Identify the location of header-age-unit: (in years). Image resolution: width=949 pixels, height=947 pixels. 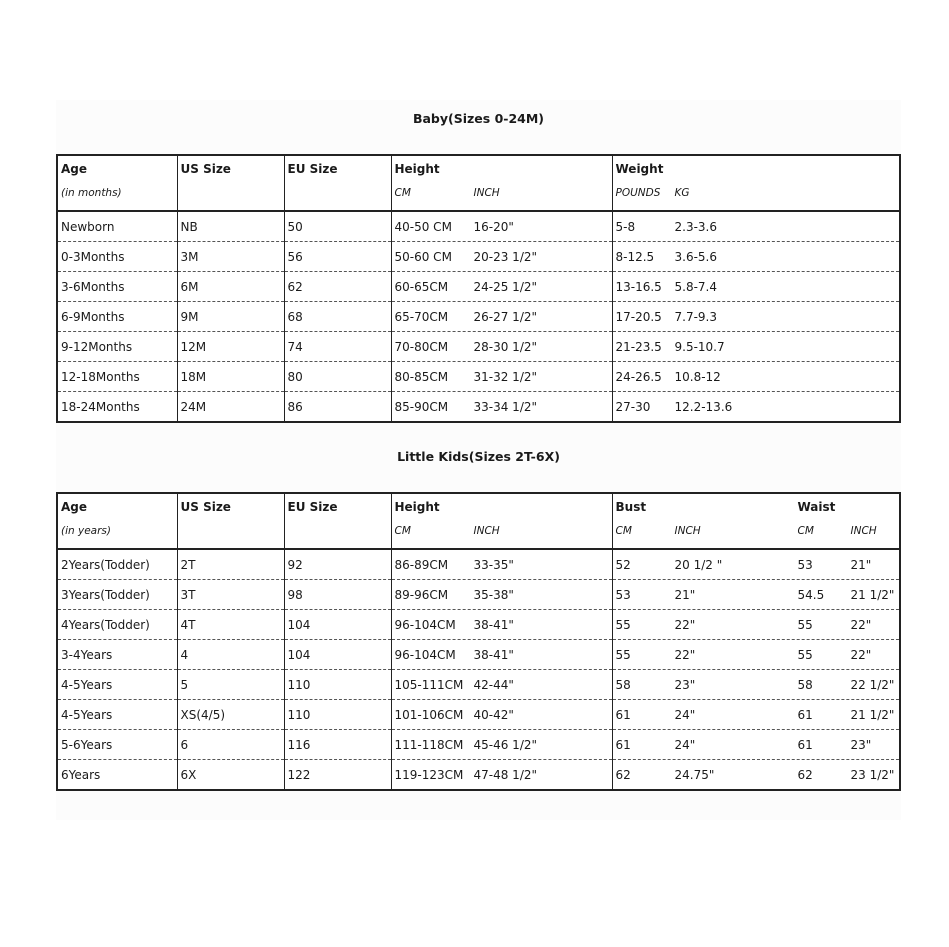
(86, 531).